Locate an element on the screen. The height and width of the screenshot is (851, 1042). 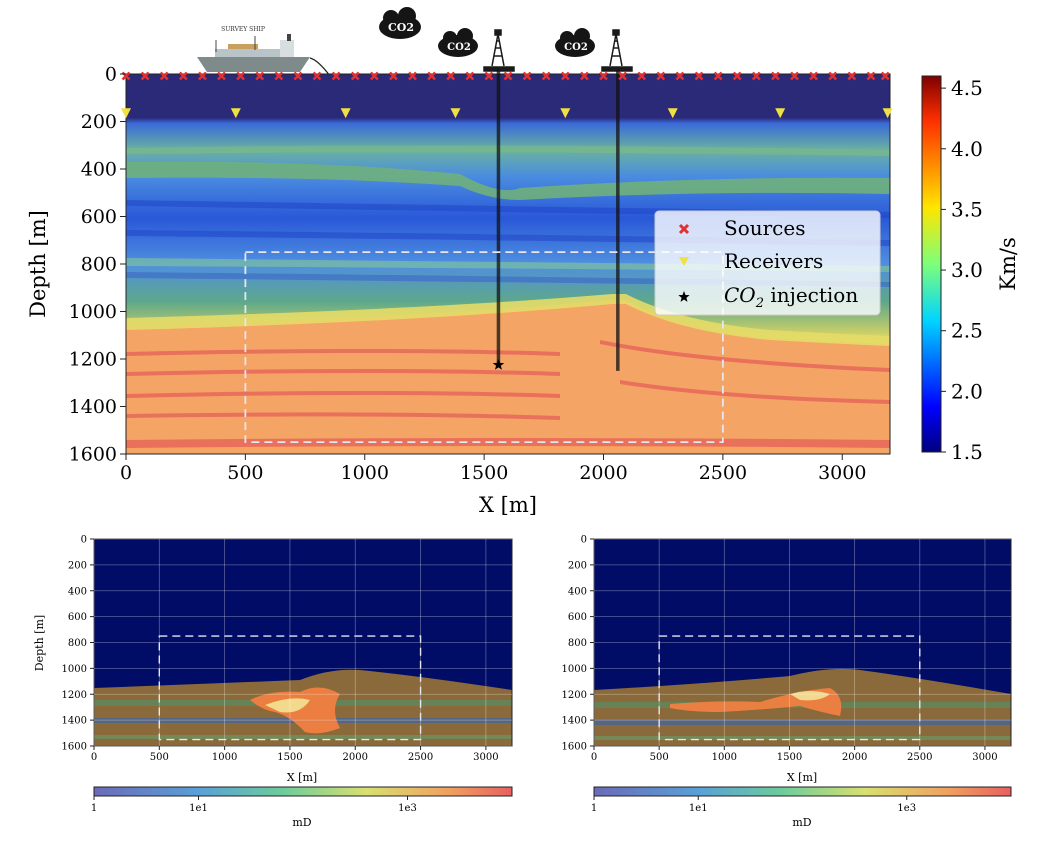
x-tick-label: 2000 is located at coordinates (854, 757).